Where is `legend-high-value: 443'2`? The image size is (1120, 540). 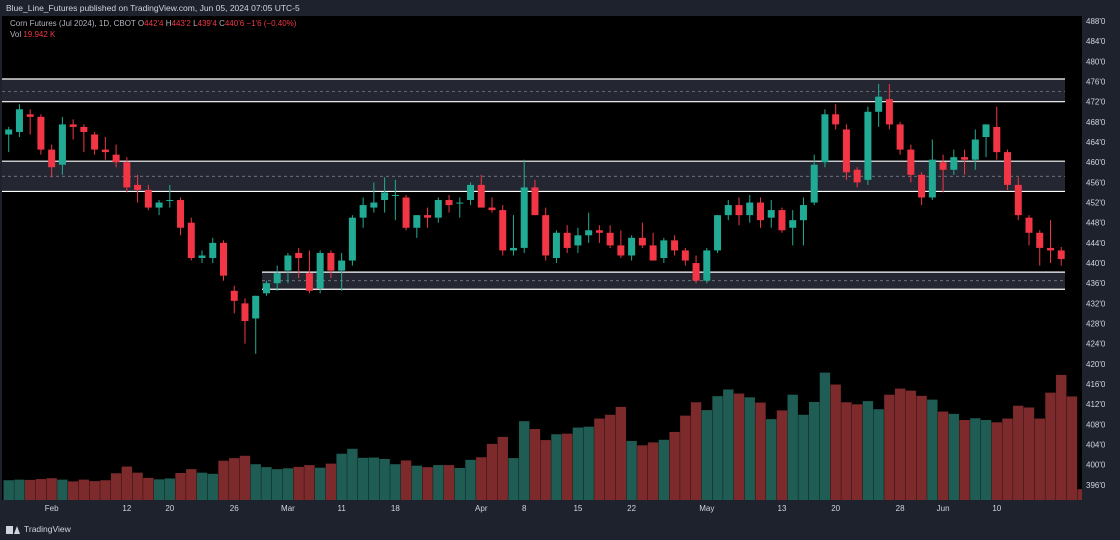
legend-high-value: 443'2 is located at coordinates (181, 23).